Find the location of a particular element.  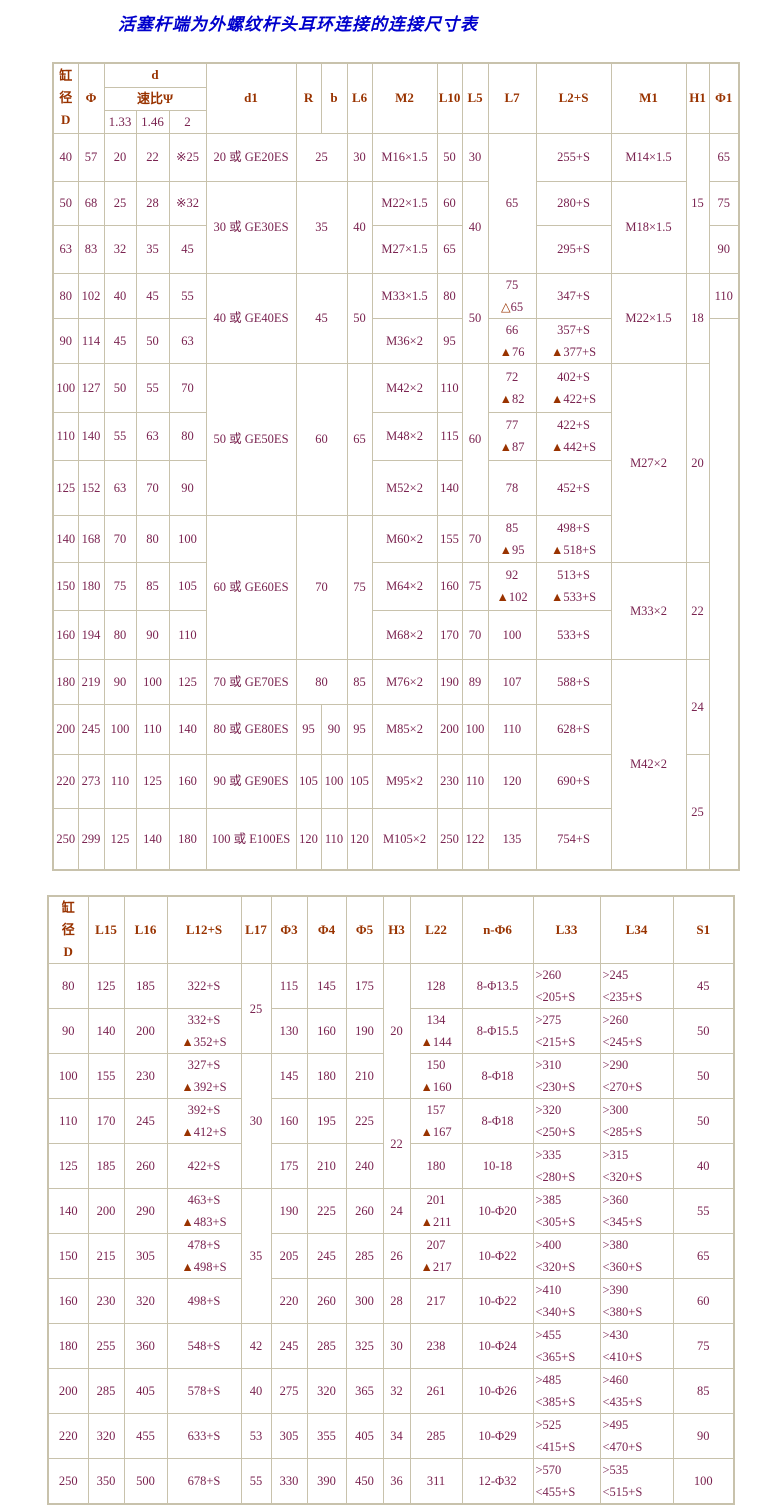

table-cell: 160 is located at coordinates (187, 781).